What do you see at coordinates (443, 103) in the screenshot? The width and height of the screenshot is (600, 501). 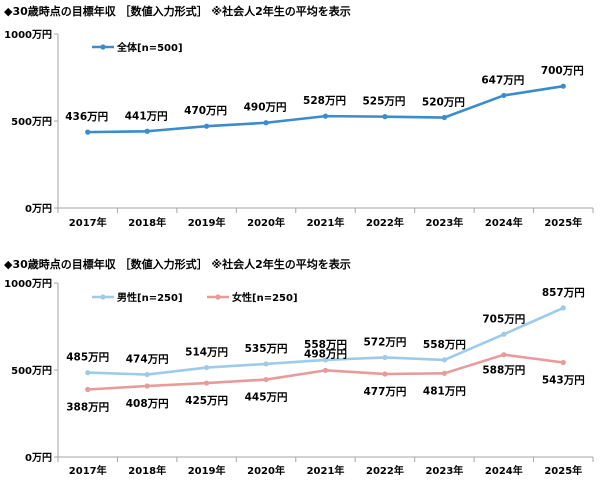 I see `data-label: 520万円` at bounding box center [443, 103].